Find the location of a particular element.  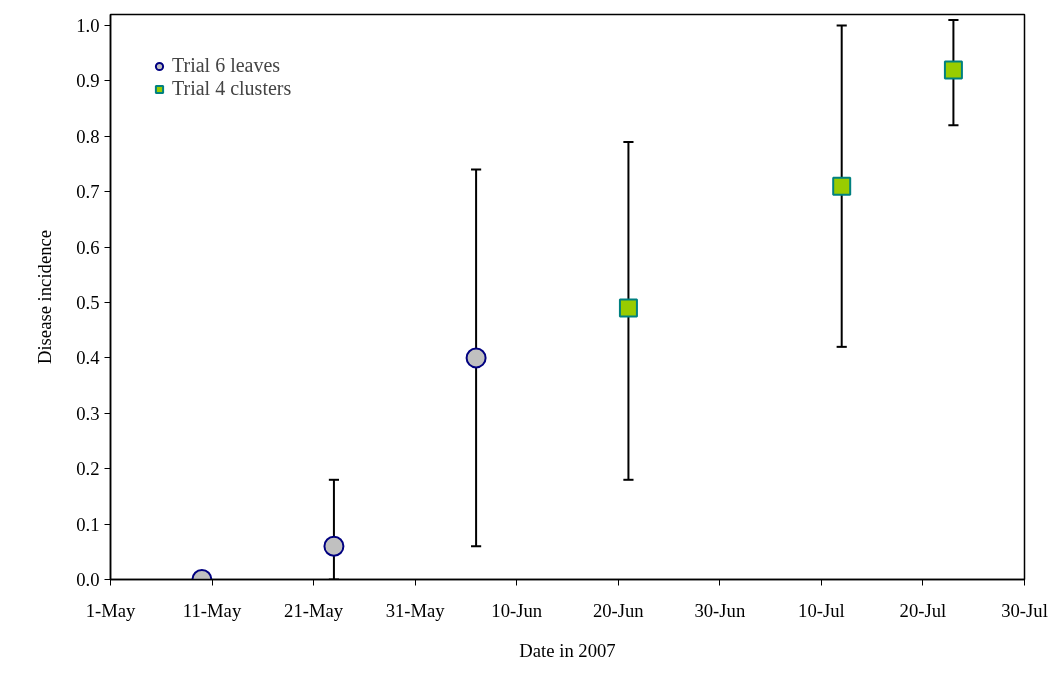

legend-label: Trial 6 leaves is located at coordinates (226, 65).